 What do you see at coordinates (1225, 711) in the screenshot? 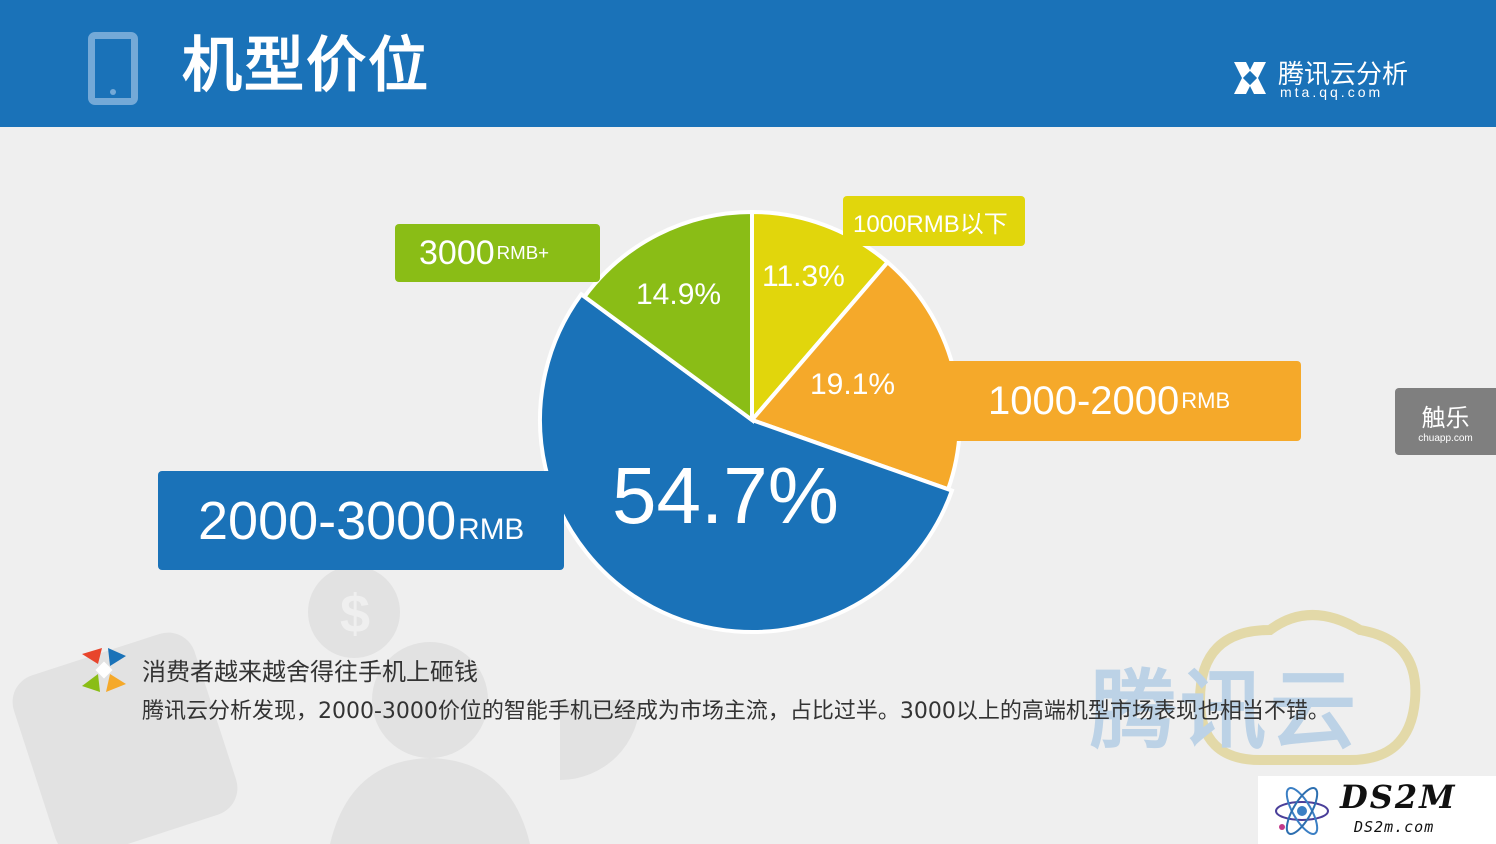
I see `watermark-text: 腾讯云` at bounding box center [1225, 711].